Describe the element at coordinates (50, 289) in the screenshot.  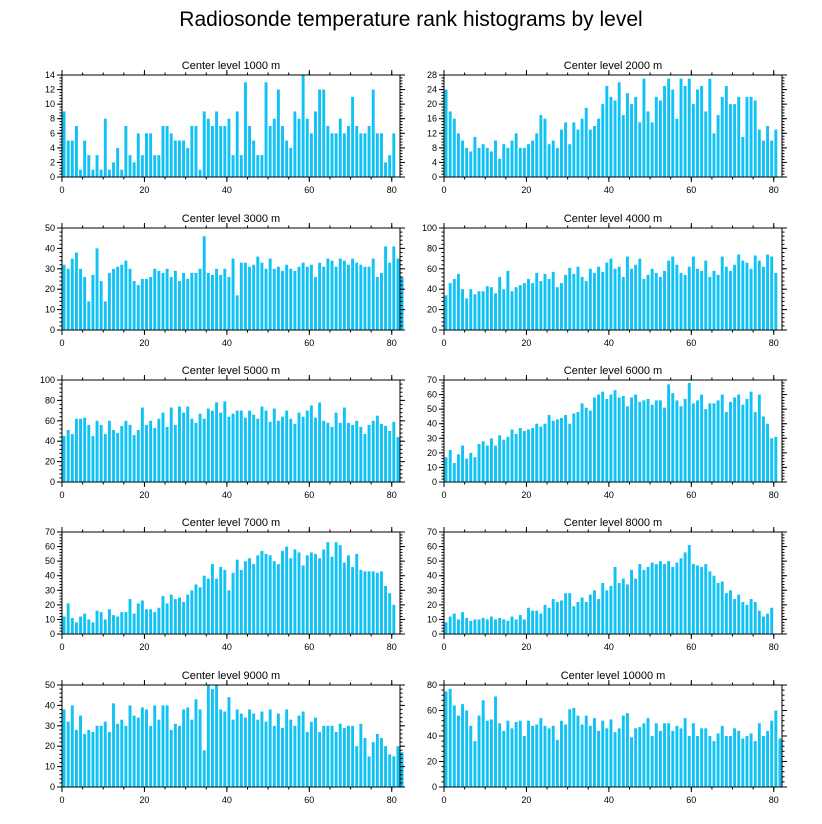
I see `y-tick-label: 20` at that location.